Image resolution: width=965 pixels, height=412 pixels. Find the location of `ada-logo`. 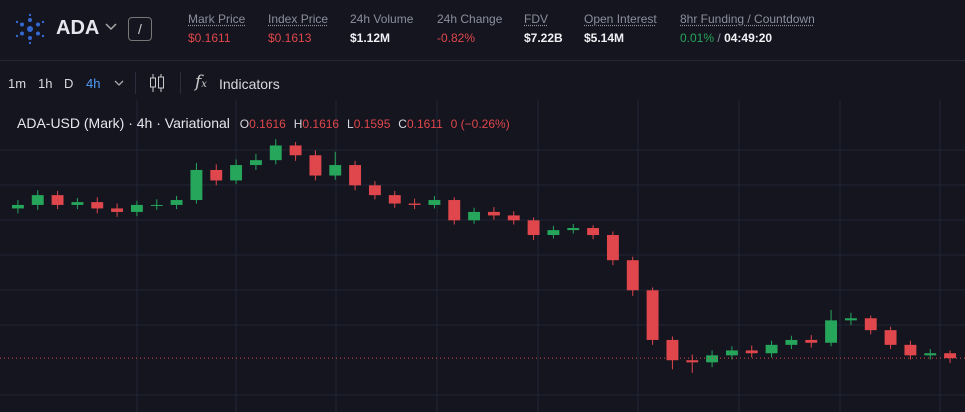

ada-logo is located at coordinates (30, 29).